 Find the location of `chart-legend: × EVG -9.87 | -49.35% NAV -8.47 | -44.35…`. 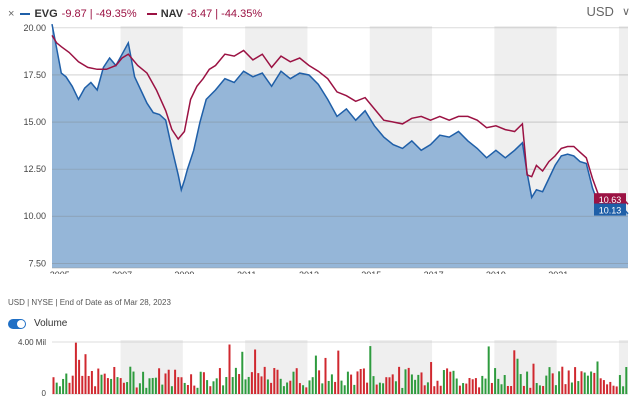

chart-legend: × EVG -9.87 | -49.35% NAV -8.47 | -44.35… is located at coordinates (140, 14).